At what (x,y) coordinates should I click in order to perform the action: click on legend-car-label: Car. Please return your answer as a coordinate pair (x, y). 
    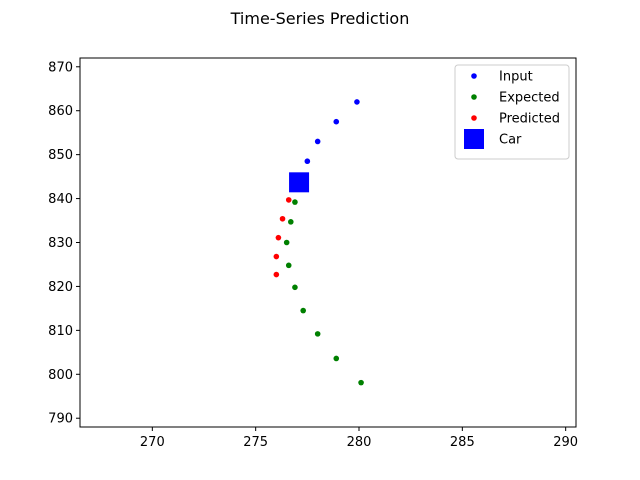
    Looking at the image, I should click on (510, 140).